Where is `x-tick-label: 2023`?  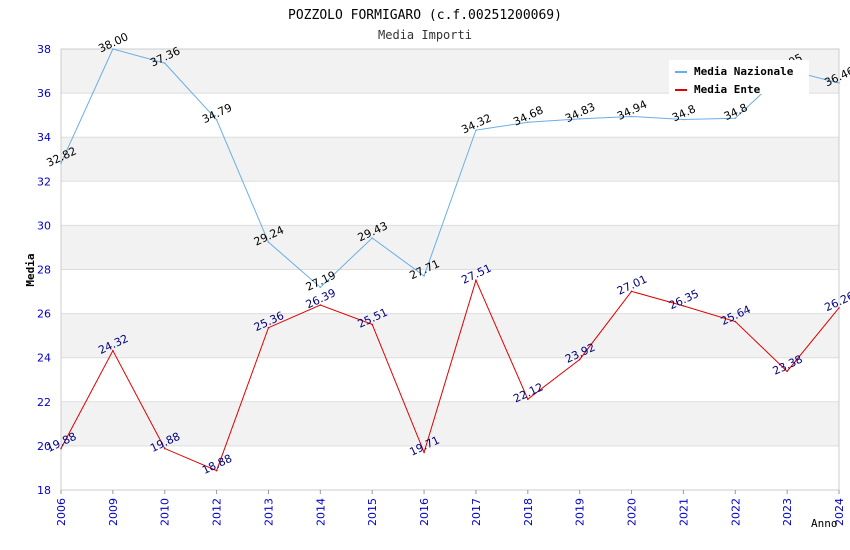
x-tick-label: 2023 is located at coordinates (787, 512).